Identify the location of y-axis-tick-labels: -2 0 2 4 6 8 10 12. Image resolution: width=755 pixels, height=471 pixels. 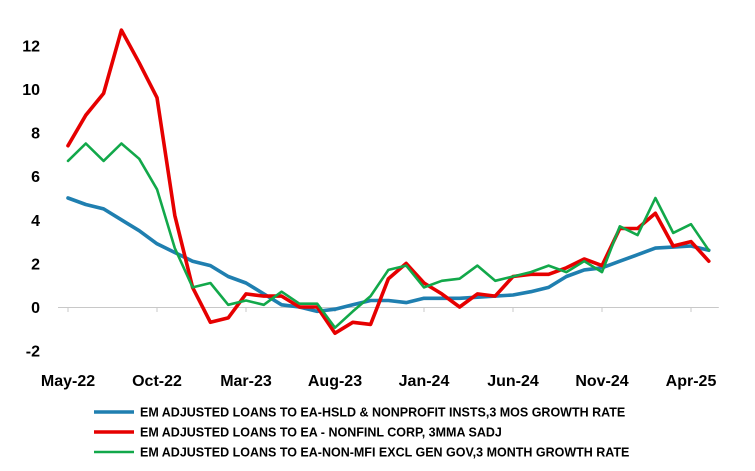
(31, 199).